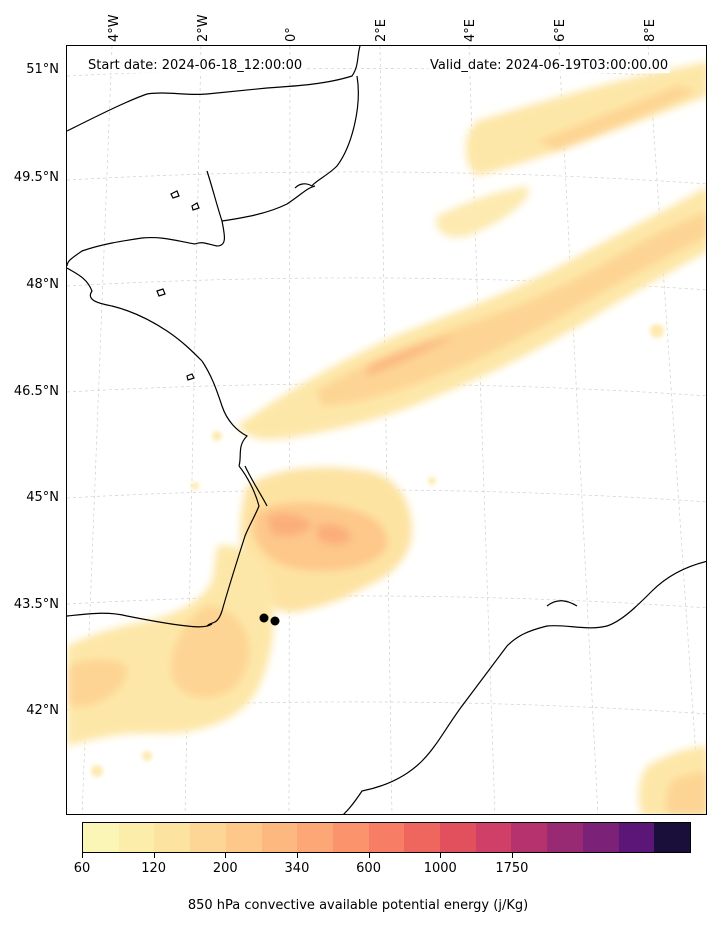  I want to click on lat-label-48n: 48°N, so click(42, 284).